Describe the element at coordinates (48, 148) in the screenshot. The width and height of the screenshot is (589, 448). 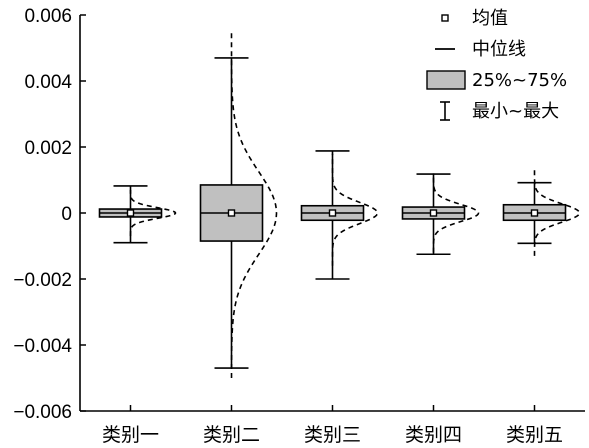
I see `y-tick-label: 0.002` at that location.